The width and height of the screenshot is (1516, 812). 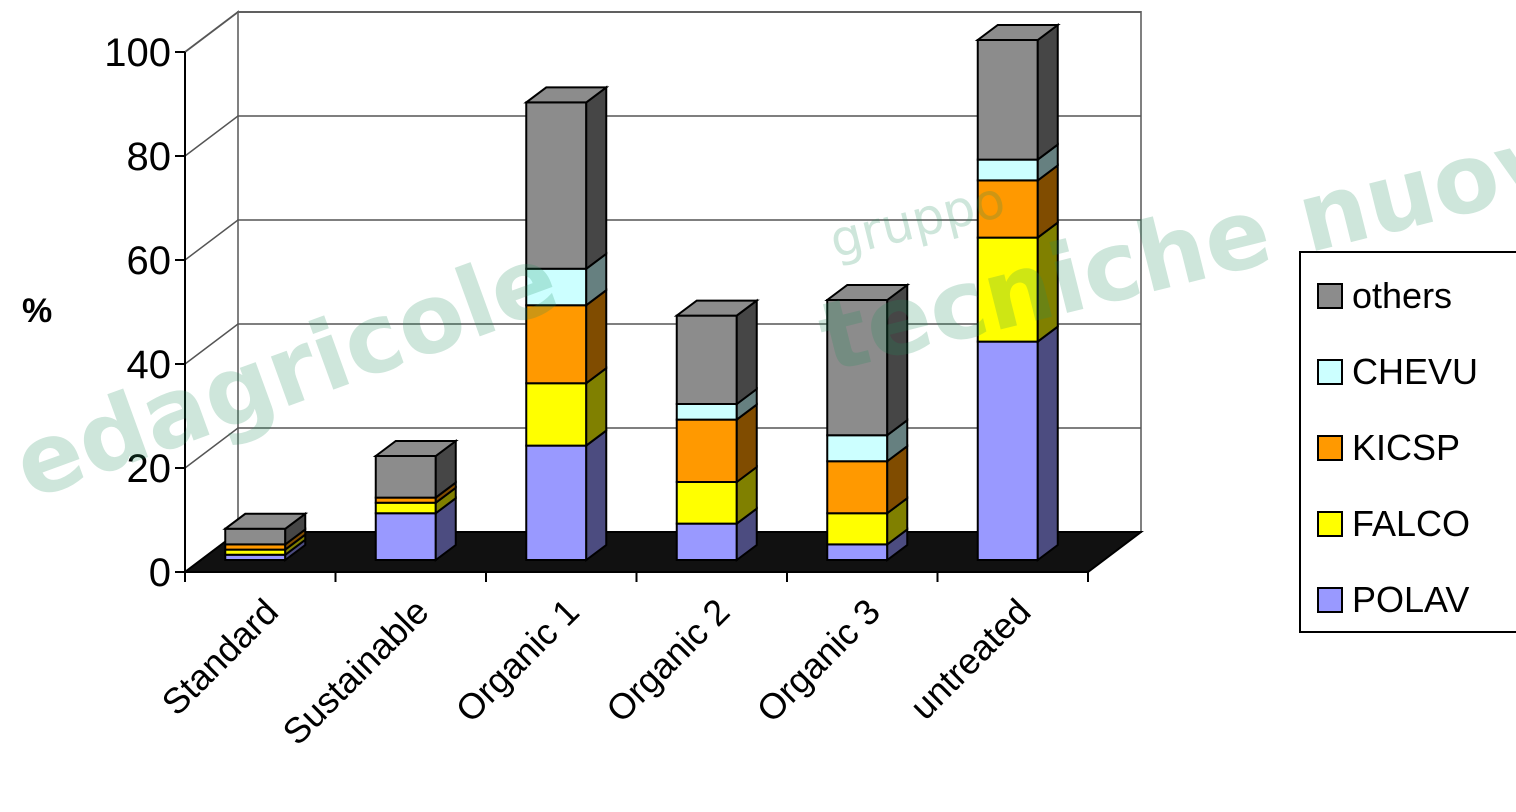 What do you see at coordinates (667, 660) in the screenshot?
I see `x-category-label: Organic 2` at bounding box center [667, 660].